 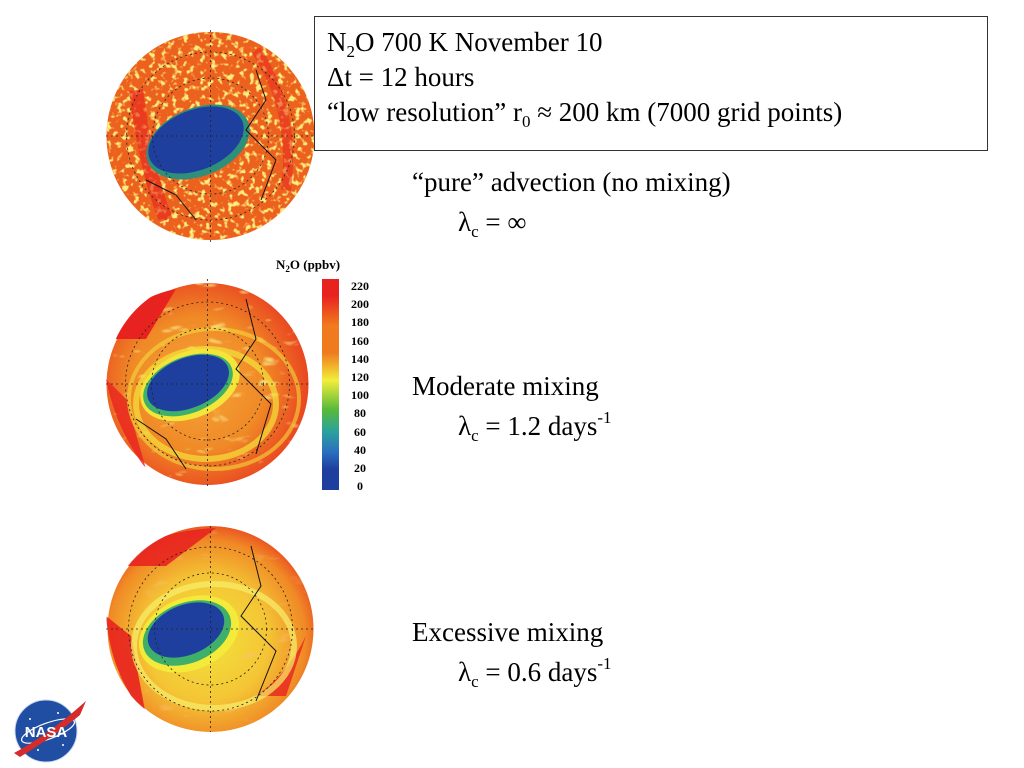 I want to click on colorbar-tick-label: 140, so click(x=360, y=358).